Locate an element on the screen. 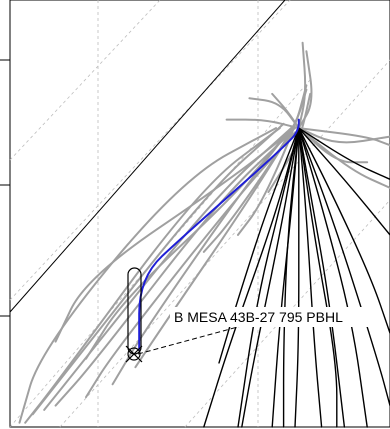 The image size is (390, 429). label-background is located at coordinates (270, 317).